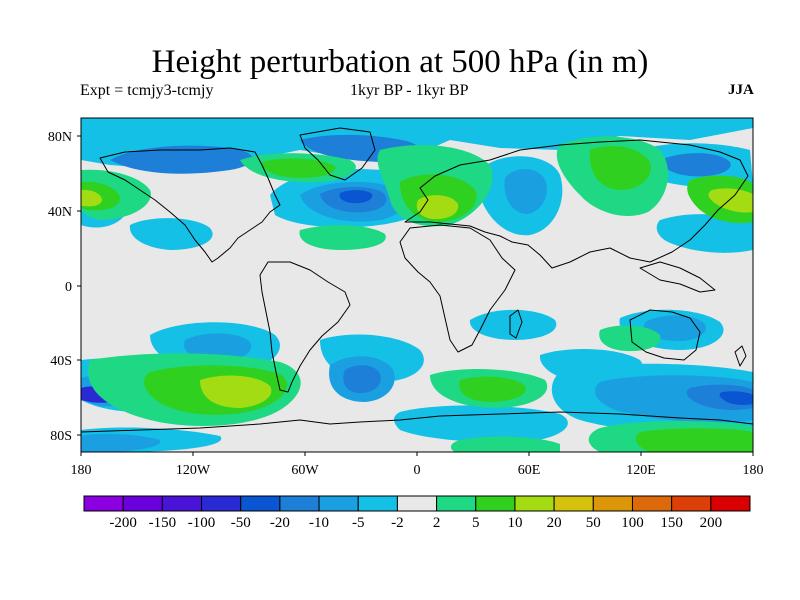  Describe the element at coordinates (61, 436) in the screenshot. I see `lat-label: 80S` at that location.